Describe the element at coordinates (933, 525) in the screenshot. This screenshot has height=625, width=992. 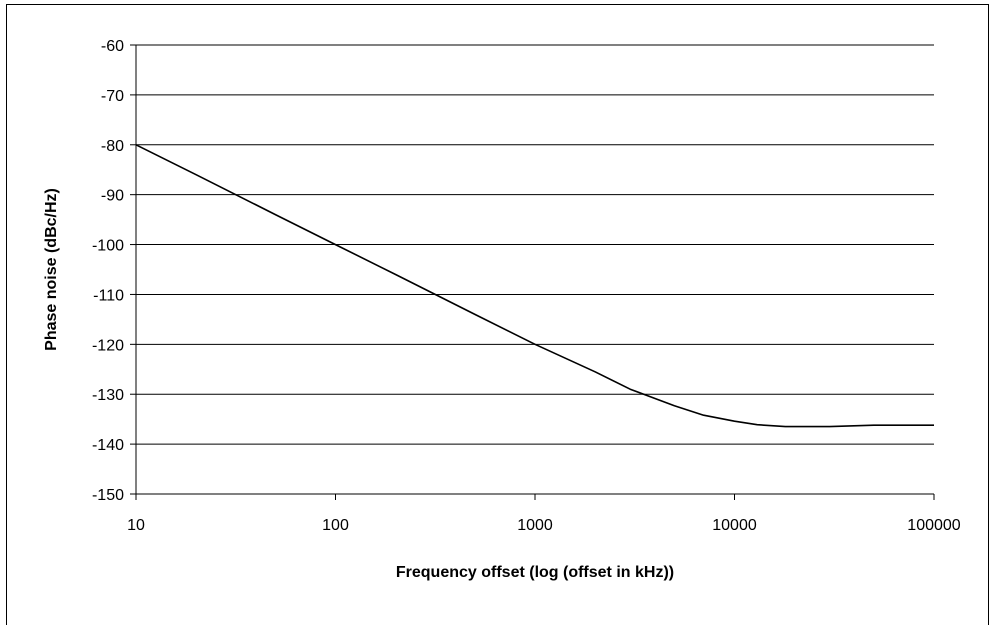
I see `x-tick-label: 100000` at that location.